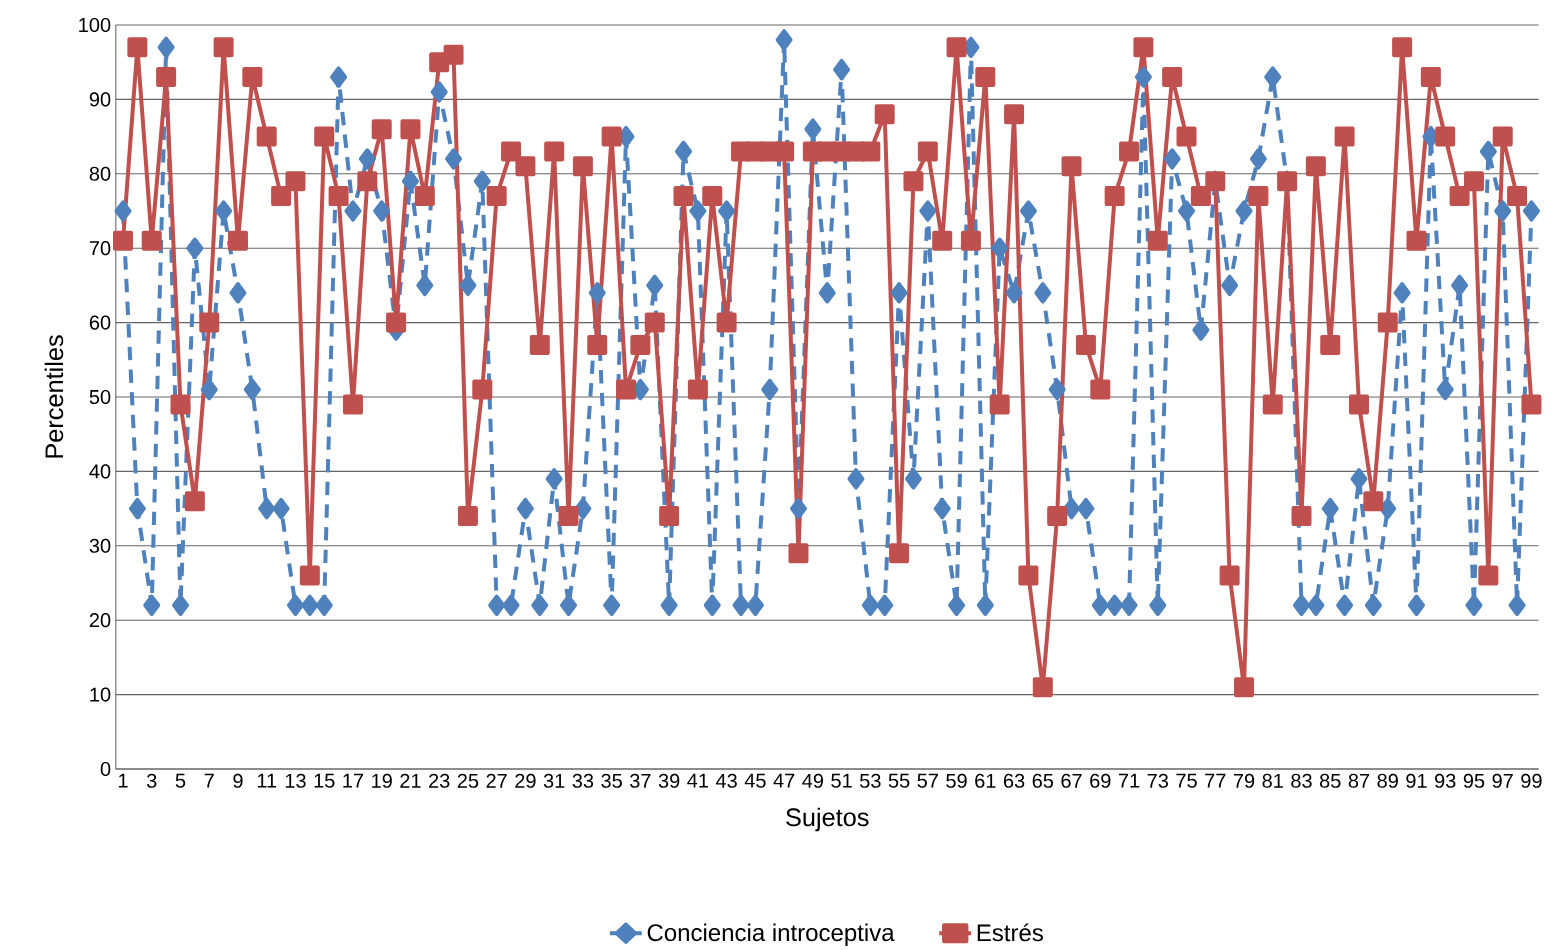  Describe the element at coordinates (1043, 780) in the screenshot. I see `x-tick-label: 65` at that location.